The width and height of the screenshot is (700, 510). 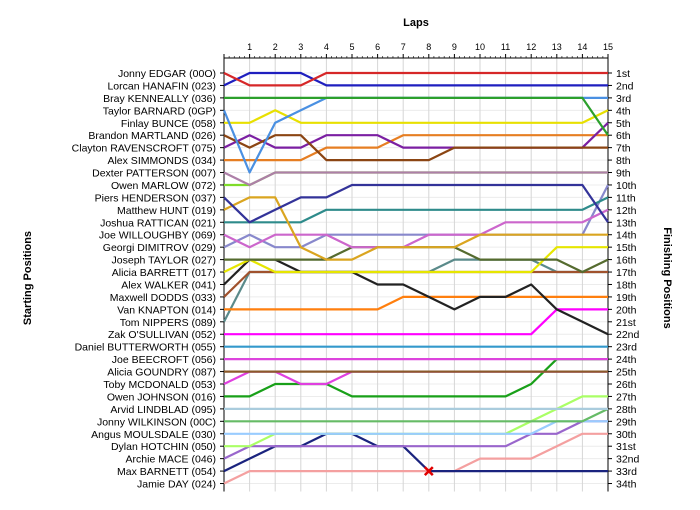 What do you see at coordinates (626, 348) in the screenshot?
I see `finishing-position-label: 23rd` at bounding box center [626, 348].